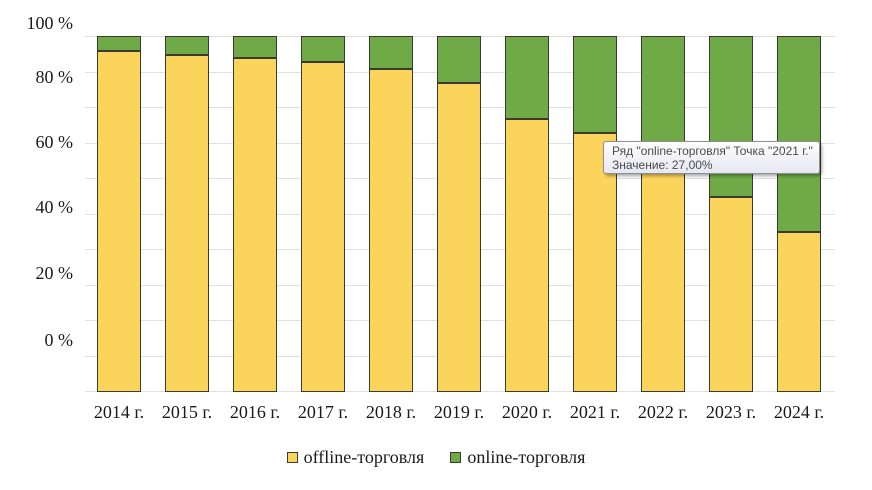 Image resolution: width=872 pixels, height=490 pixels. I want to click on legend: offline-торговля online-торговля, so click(436, 457).